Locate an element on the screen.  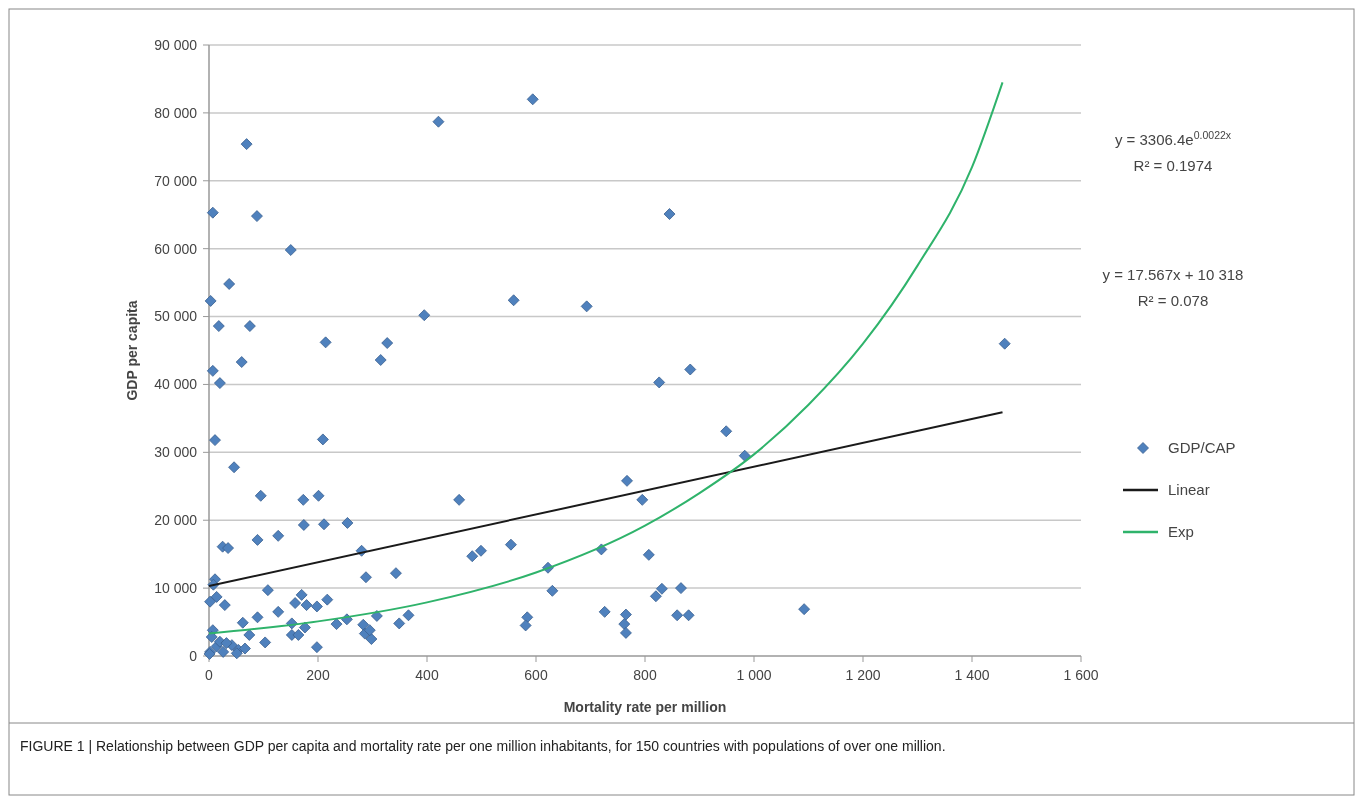
y-tick-label: 60 000 is located at coordinates (176, 248).